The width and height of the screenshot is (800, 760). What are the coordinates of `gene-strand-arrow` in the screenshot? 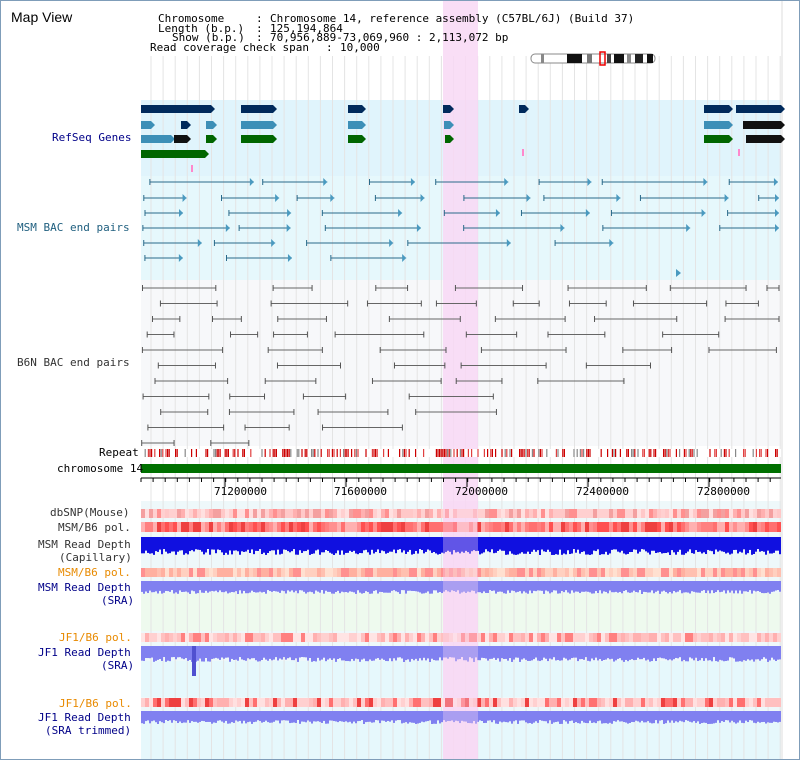 It's located at (364, 139).